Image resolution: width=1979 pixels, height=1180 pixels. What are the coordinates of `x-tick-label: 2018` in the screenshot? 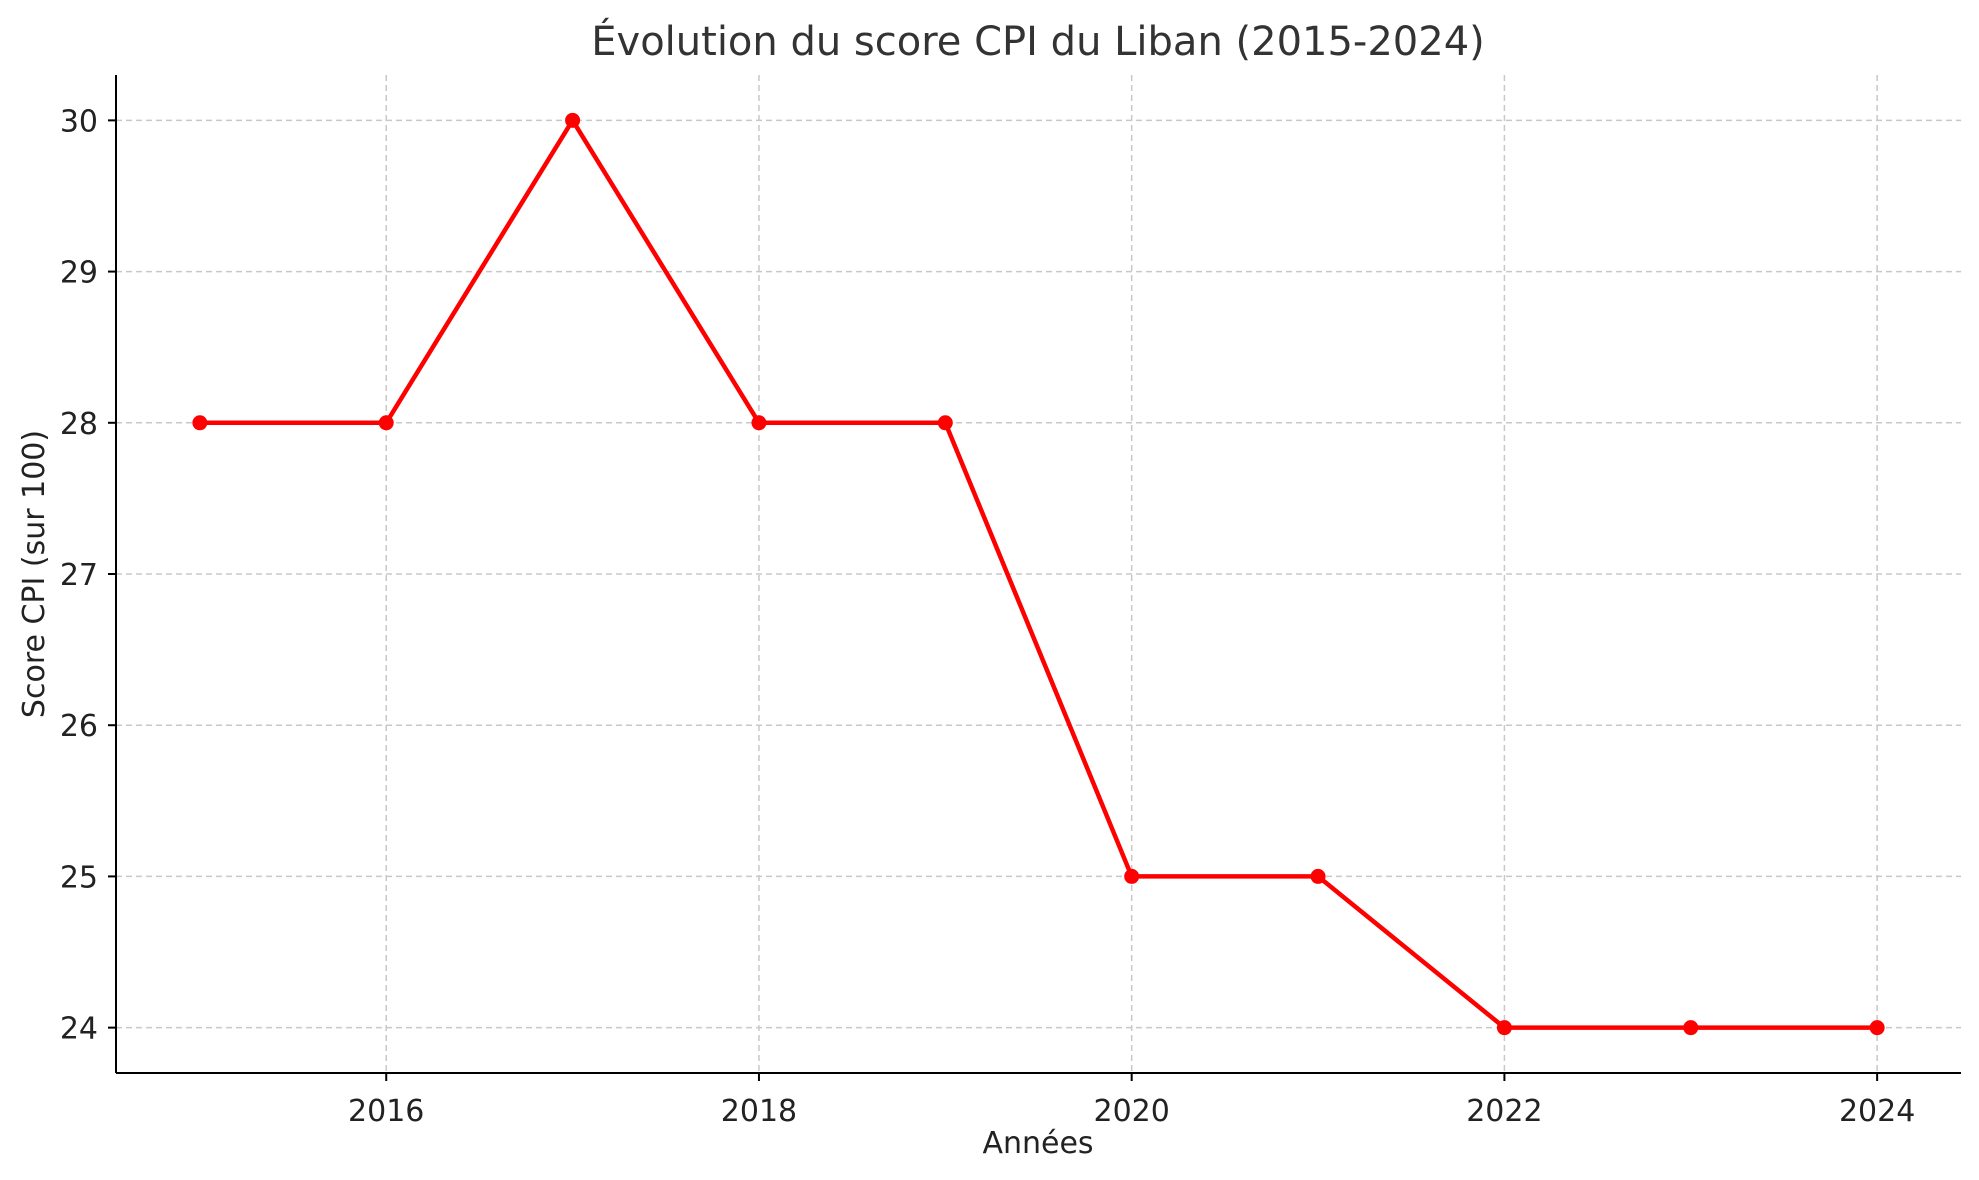 It's located at (759, 1111).